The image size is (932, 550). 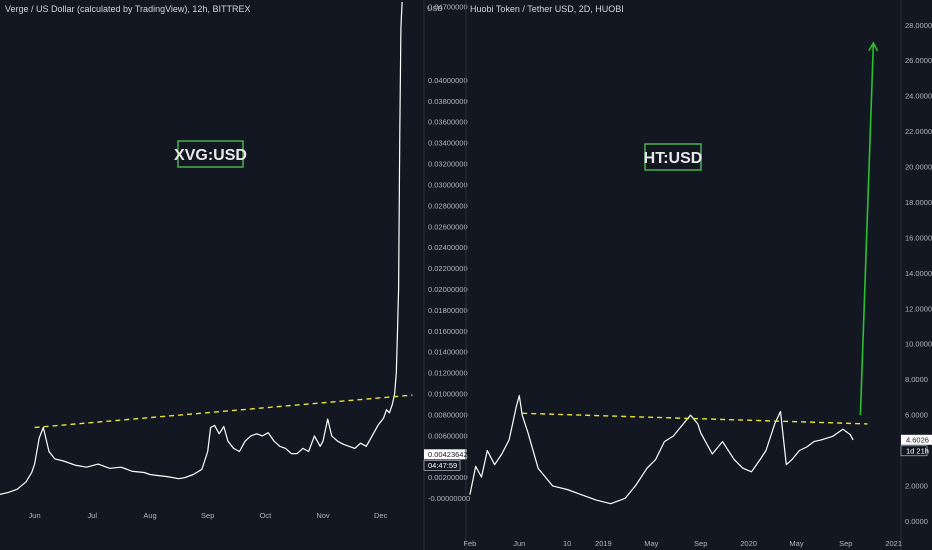 What do you see at coordinates (918, 60) in the screenshot?
I see `y-tick-label: 26.0000` at bounding box center [918, 60].